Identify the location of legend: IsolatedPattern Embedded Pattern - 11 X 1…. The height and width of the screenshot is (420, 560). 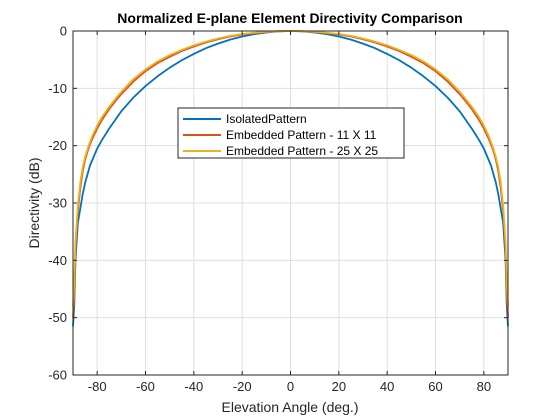
(291, 133).